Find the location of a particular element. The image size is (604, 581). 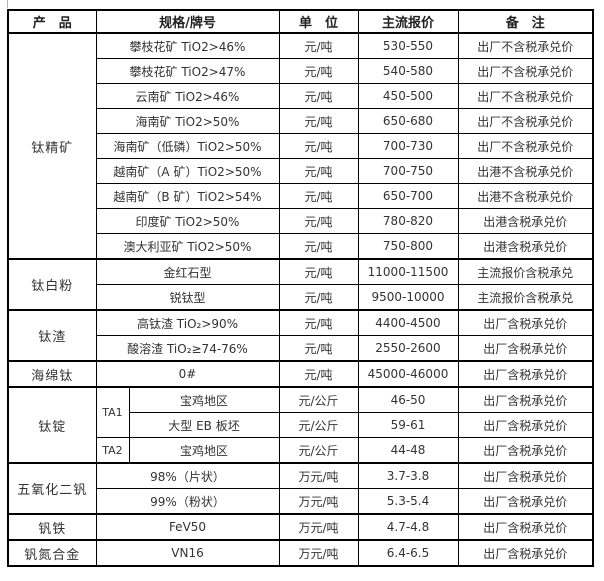

price-cell: 45000-46000 is located at coordinates (408, 374).